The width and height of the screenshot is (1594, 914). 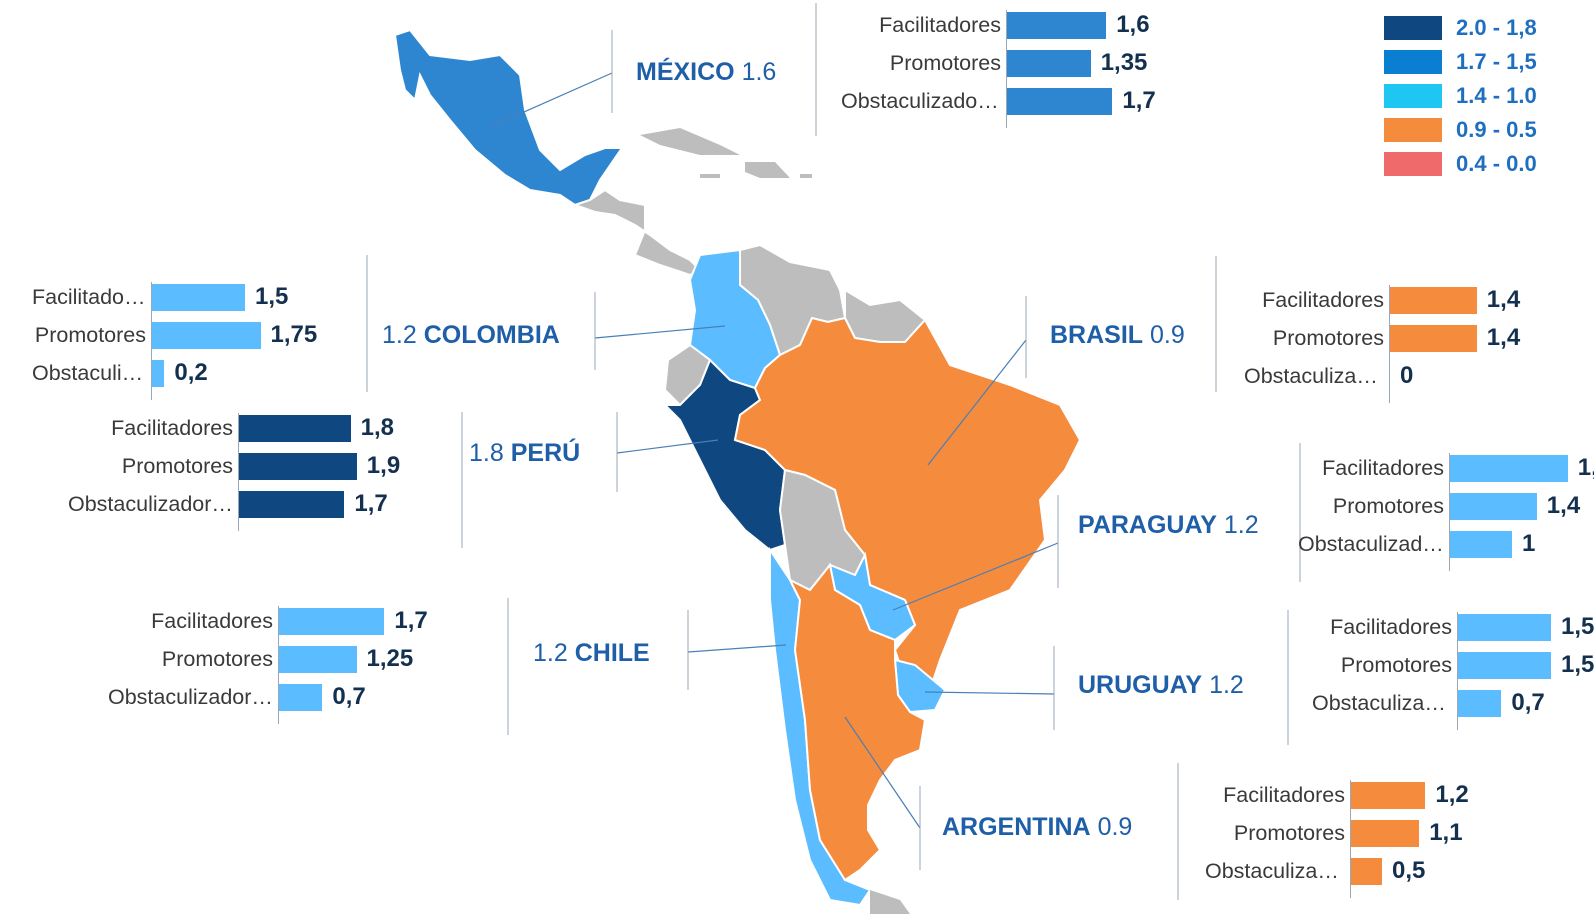 I want to click on map-region-argentina, so click(x=857, y=722).